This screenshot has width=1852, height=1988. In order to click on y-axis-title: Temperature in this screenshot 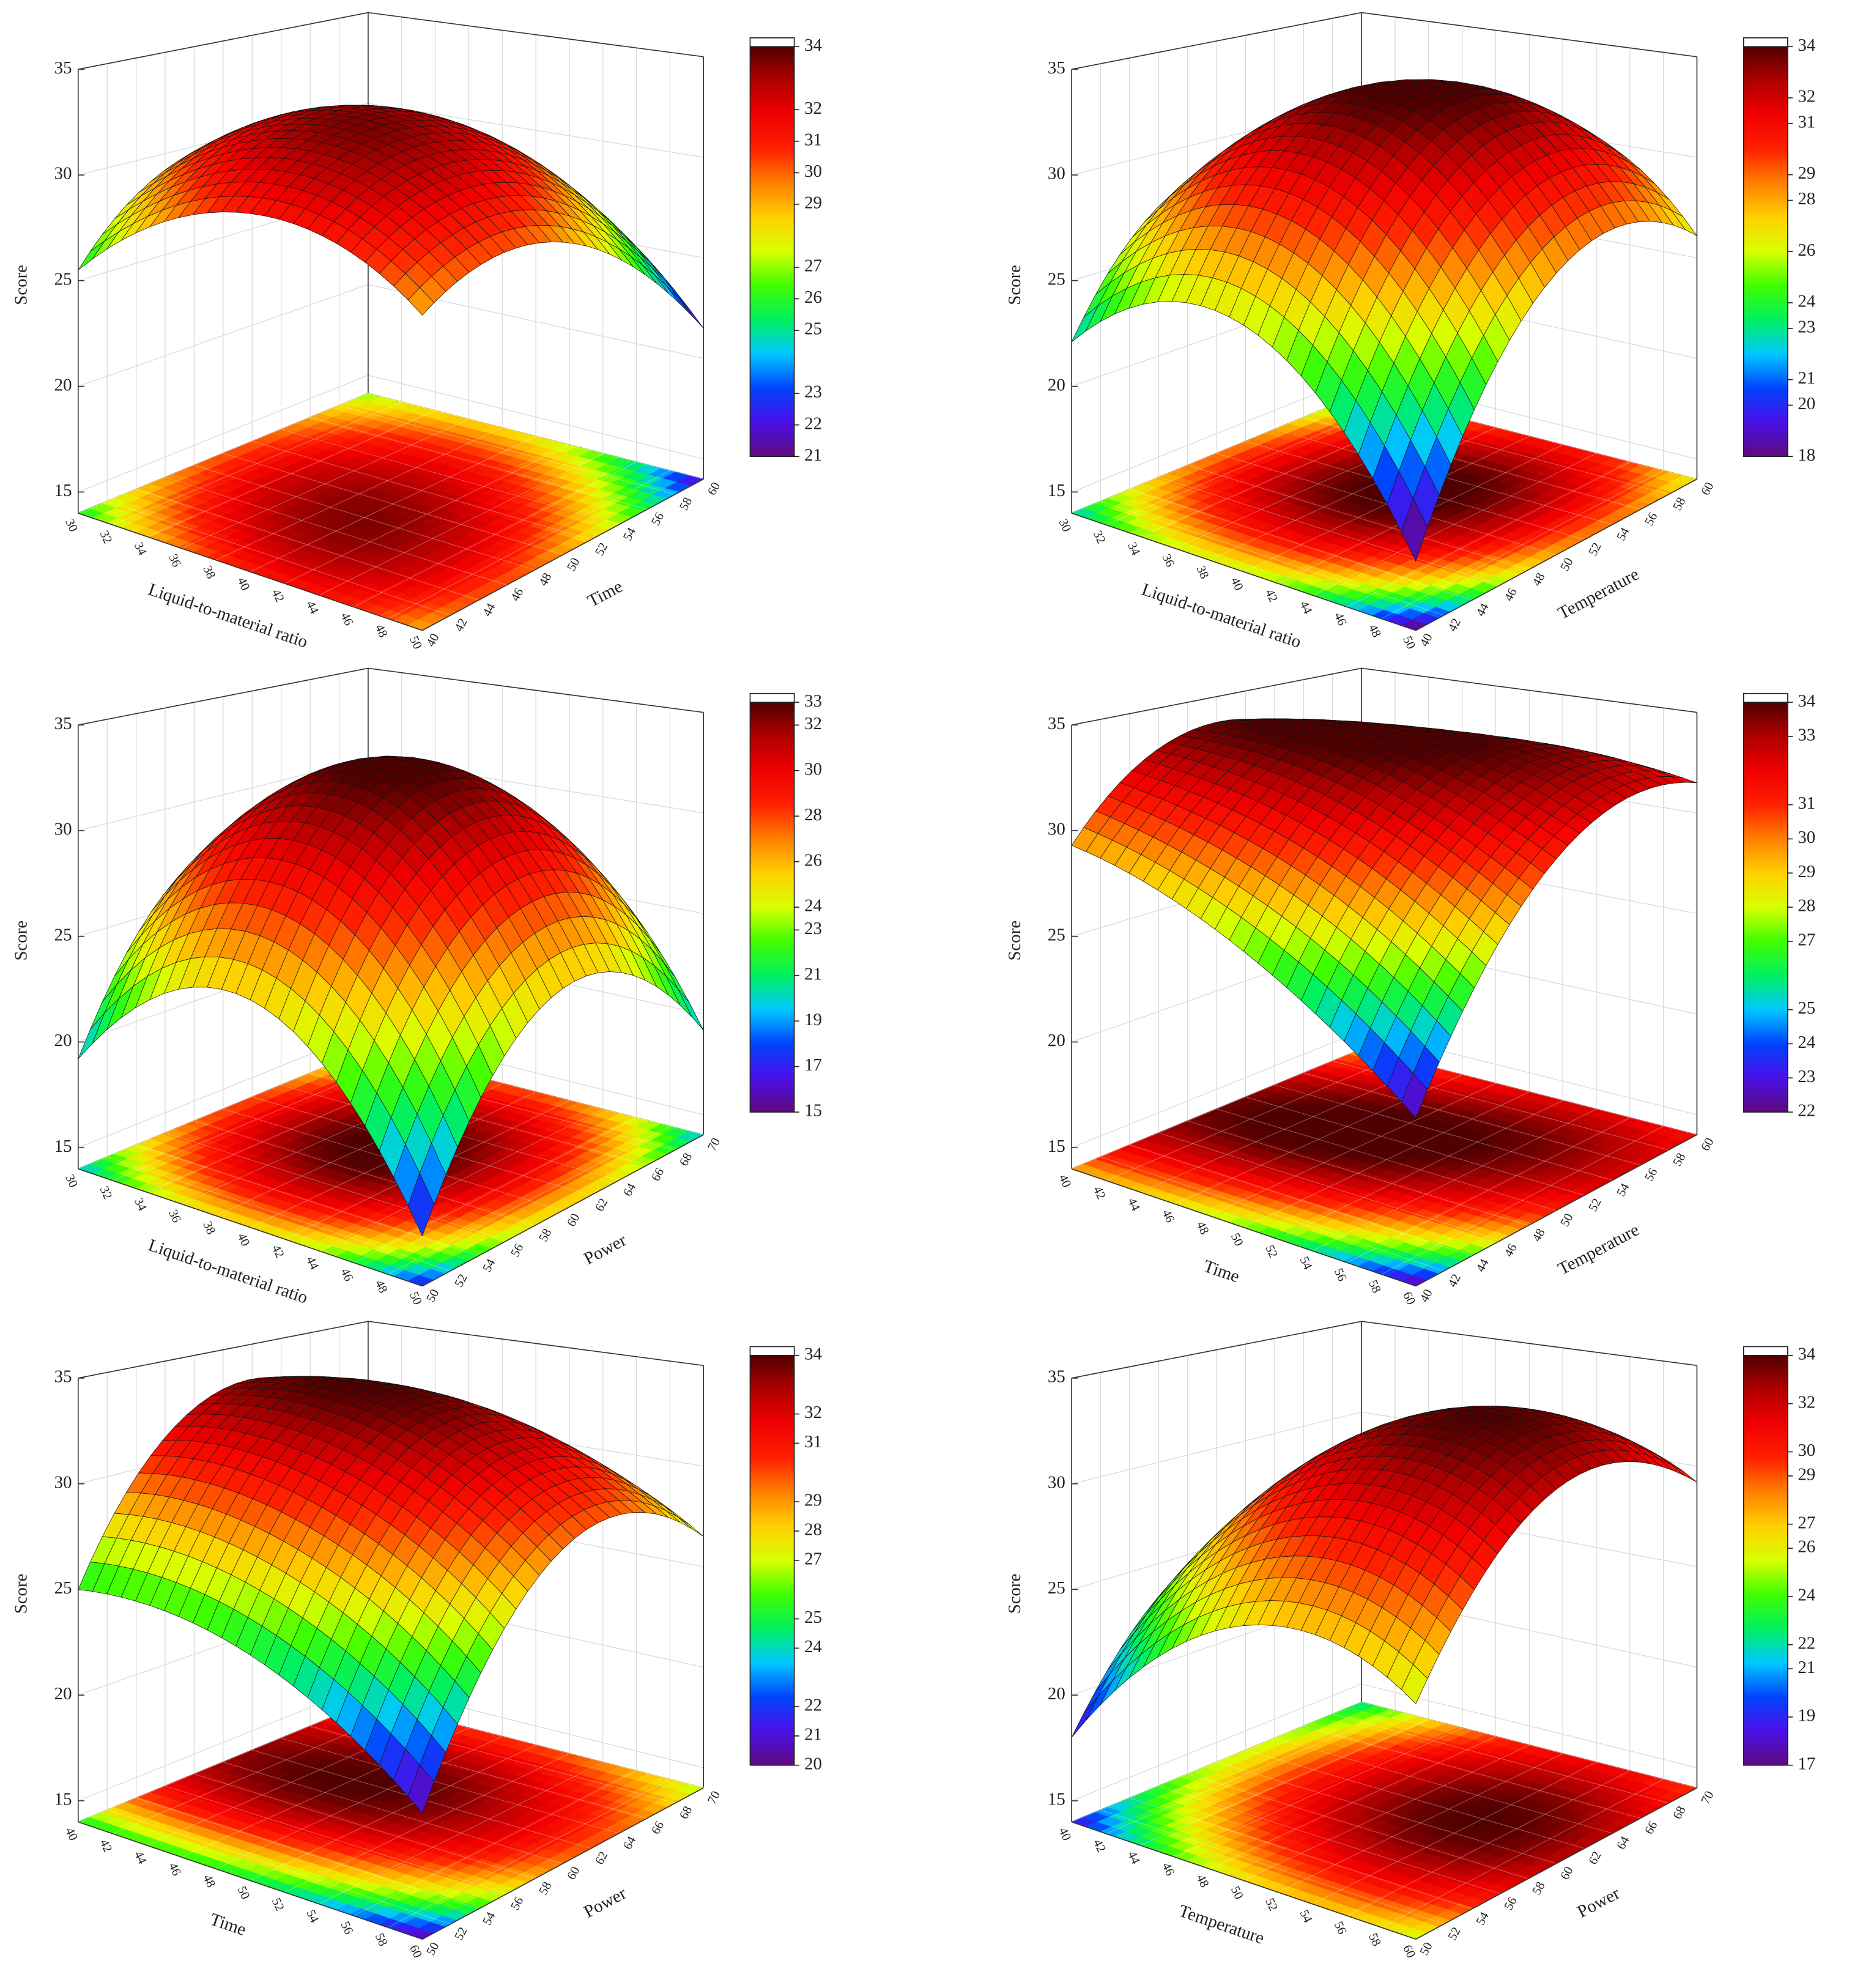, I will do `click(1598, 1249)`.